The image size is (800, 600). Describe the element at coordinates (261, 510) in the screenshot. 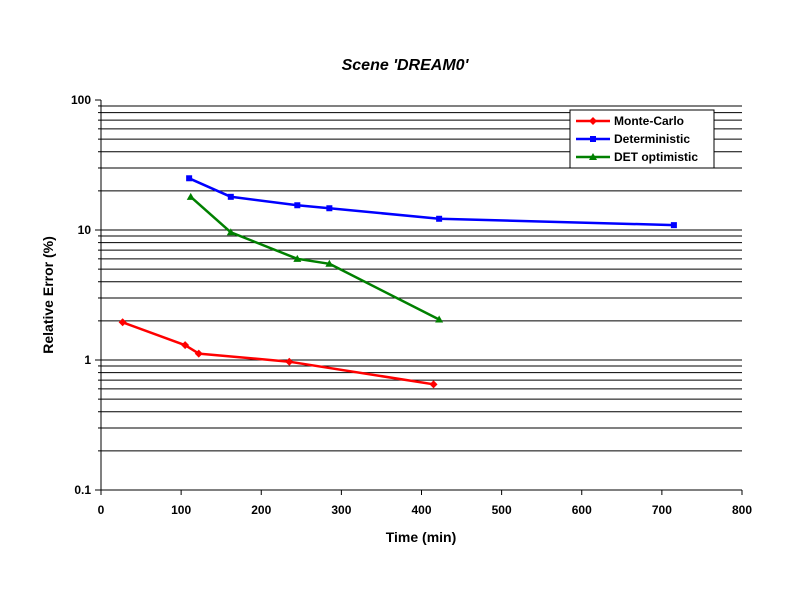

I see `x-tick-label: 200` at that location.